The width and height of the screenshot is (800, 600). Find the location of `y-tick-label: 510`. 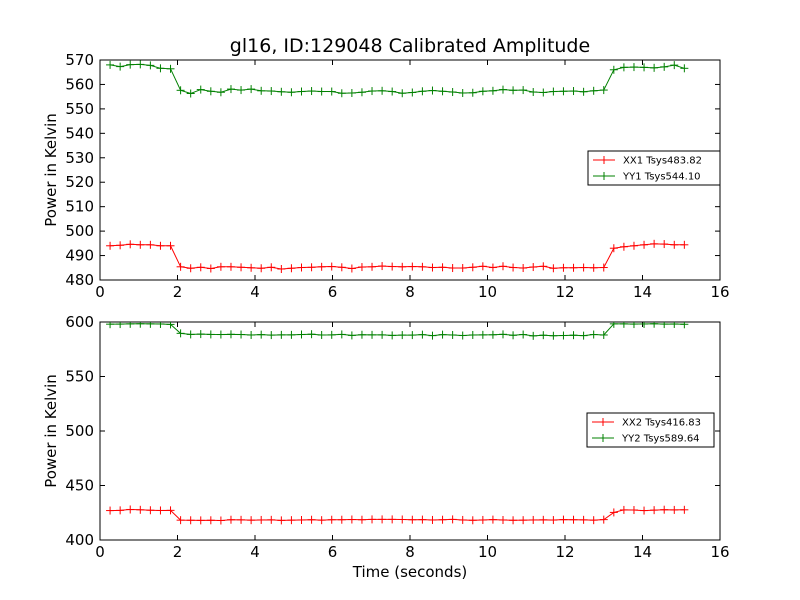

y-tick-label: 510 is located at coordinates (79, 207).